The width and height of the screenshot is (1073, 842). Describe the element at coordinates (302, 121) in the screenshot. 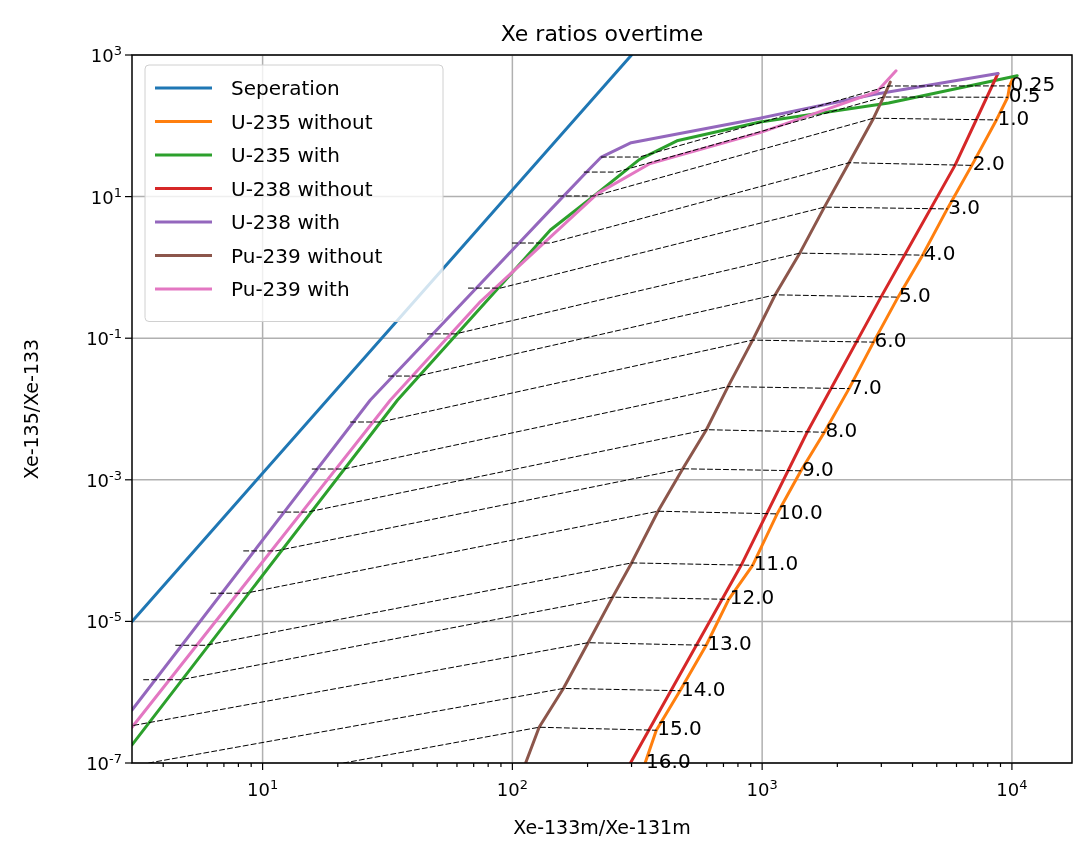

I see `legend-label: U-235 without` at that location.